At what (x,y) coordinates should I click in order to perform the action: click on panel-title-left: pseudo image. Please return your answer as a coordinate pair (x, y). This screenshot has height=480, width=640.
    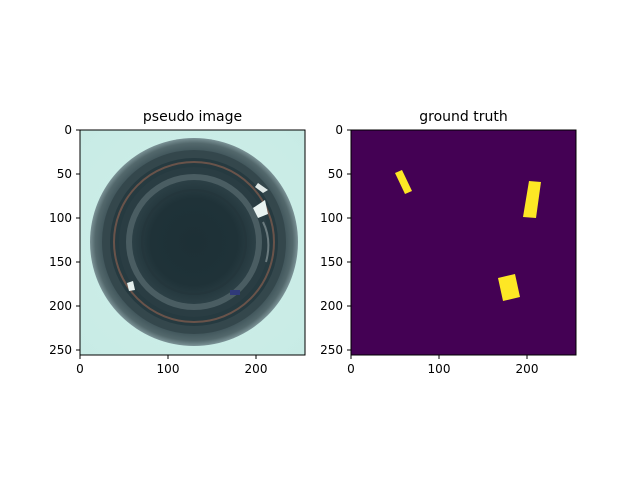
    Looking at the image, I should click on (192, 117).